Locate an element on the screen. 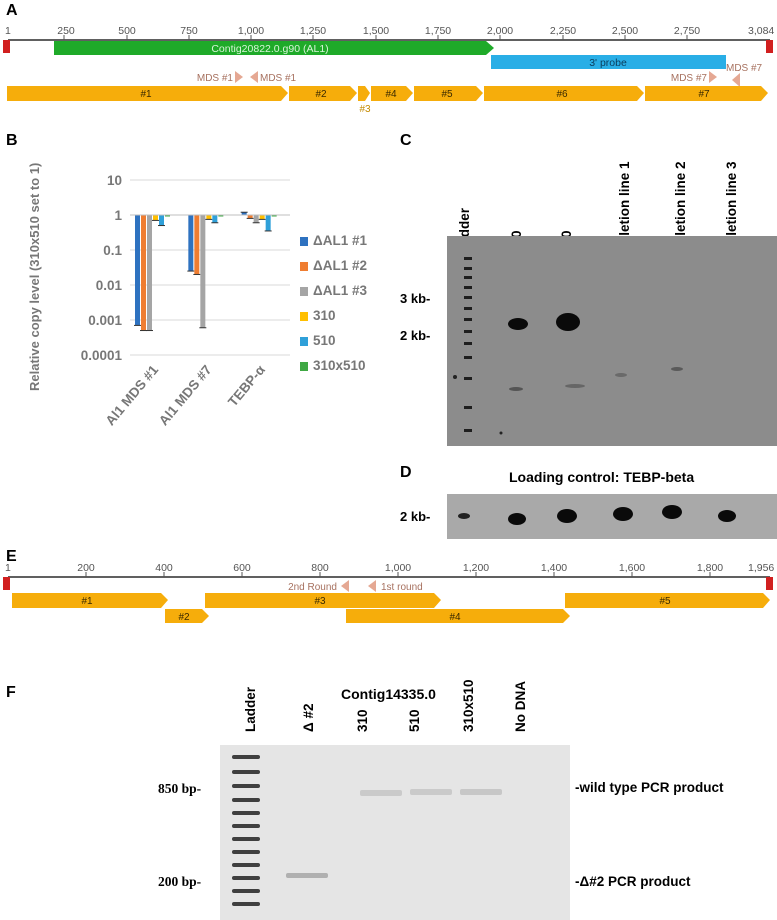 This screenshot has width=777, height=920. ruler-tick: 1,800 is located at coordinates (710, 568).